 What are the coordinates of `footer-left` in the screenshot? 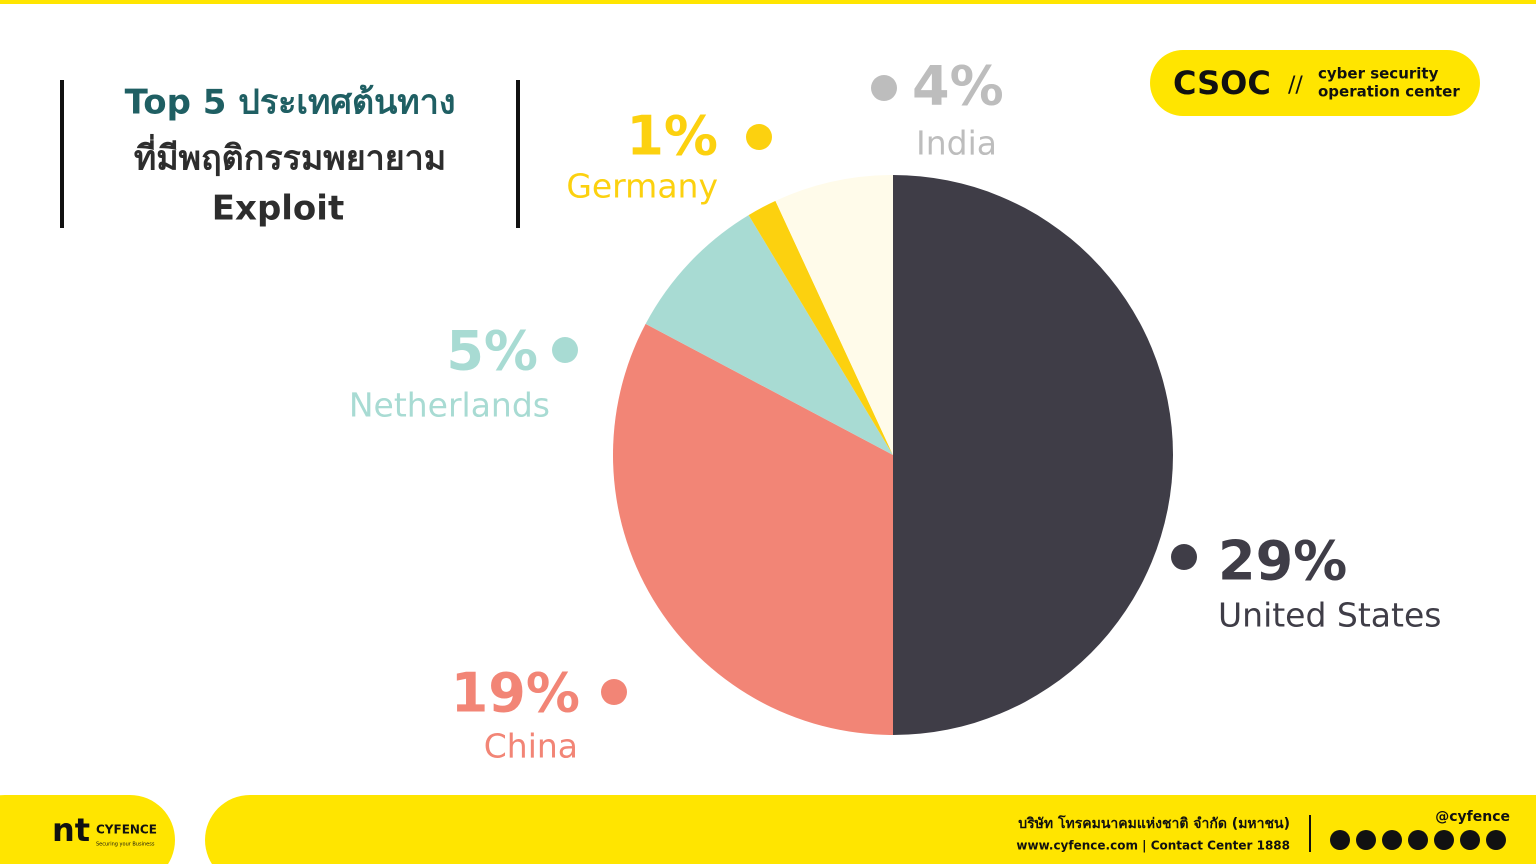 It's located at (87, 831).